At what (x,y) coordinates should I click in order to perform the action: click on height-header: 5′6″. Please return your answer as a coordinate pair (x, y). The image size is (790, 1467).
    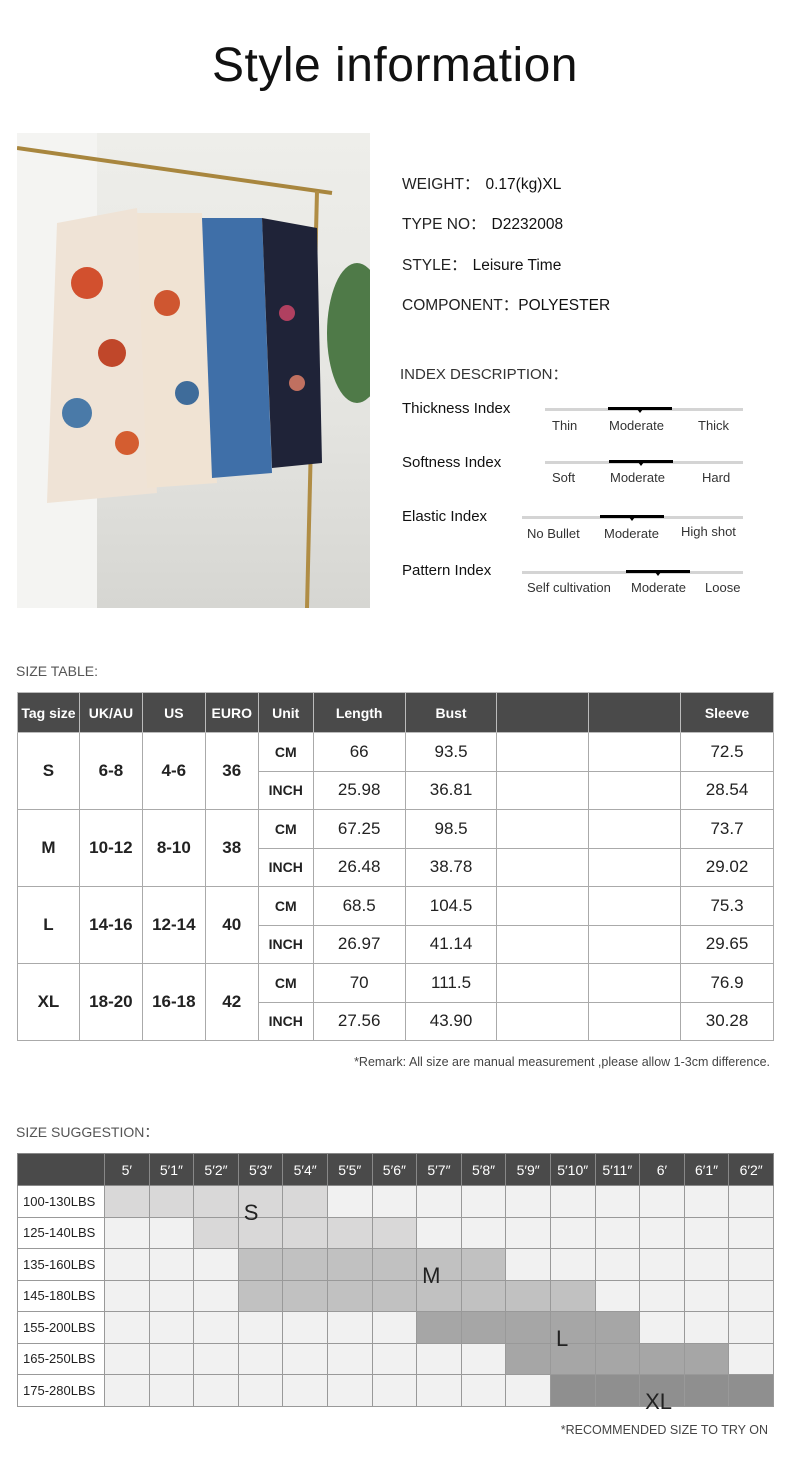
    Looking at the image, I should click on (394, 1169).